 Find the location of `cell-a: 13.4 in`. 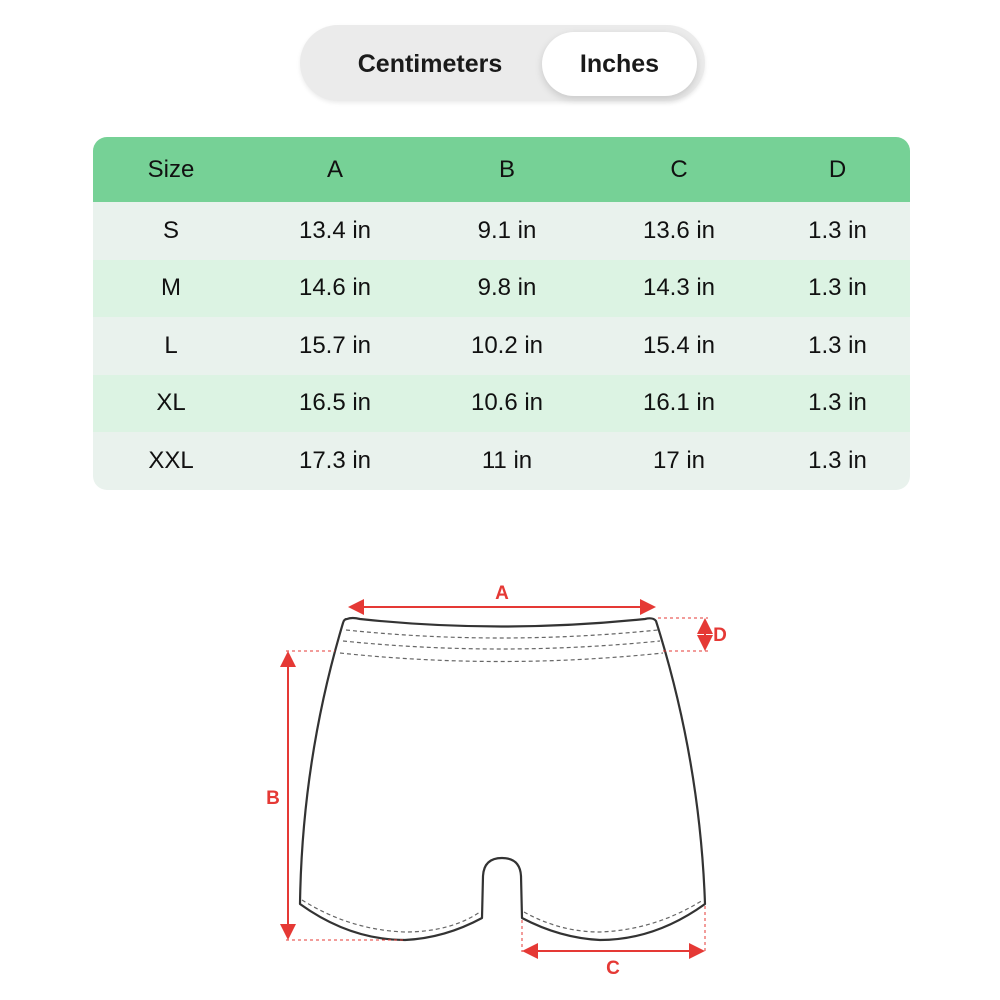

cell-a: 13.4 in is located at coordinates (335, 230).